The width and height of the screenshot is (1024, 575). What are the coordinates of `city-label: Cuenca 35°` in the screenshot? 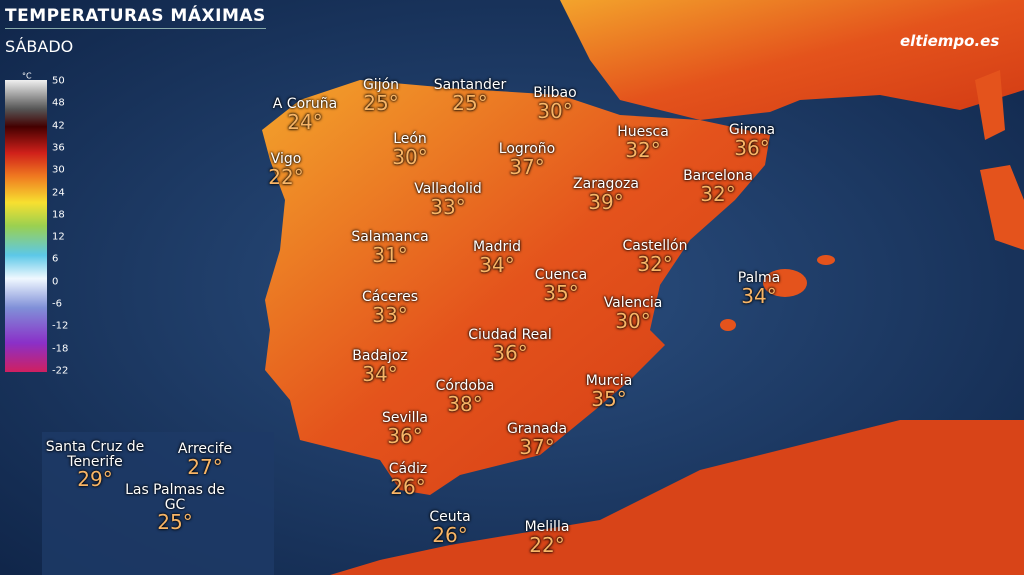 It's located at (561, 286).